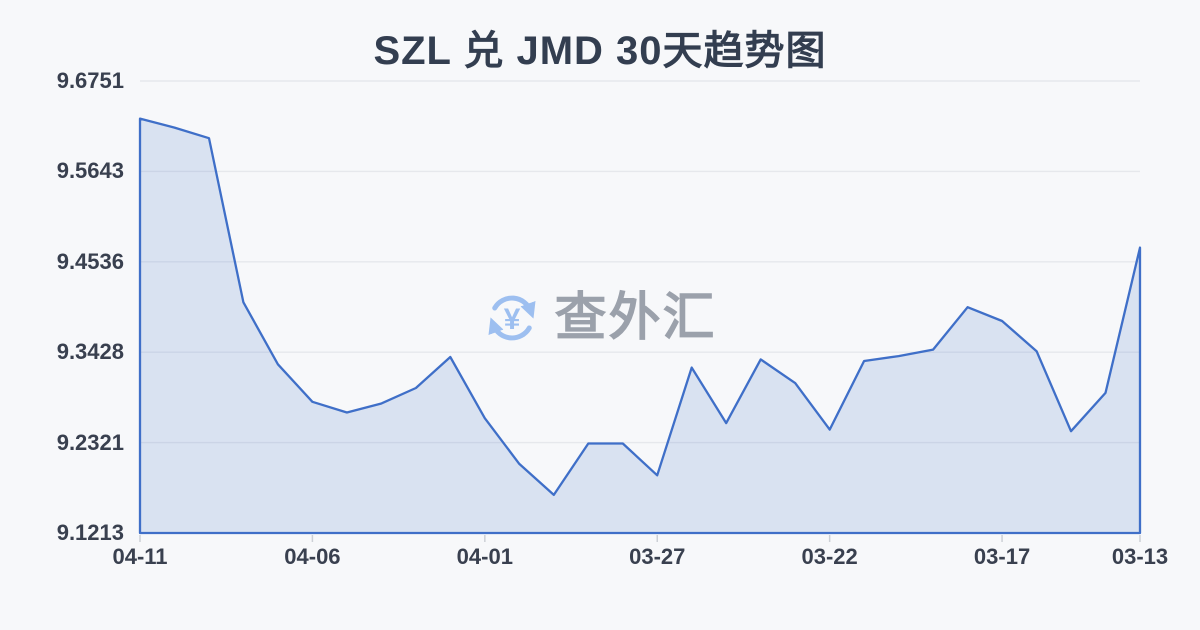  What do you see at coordinates (90, 171) in the screenshot?
I see `y-axis-label: 9.5643` at bounding box center [90, 171].